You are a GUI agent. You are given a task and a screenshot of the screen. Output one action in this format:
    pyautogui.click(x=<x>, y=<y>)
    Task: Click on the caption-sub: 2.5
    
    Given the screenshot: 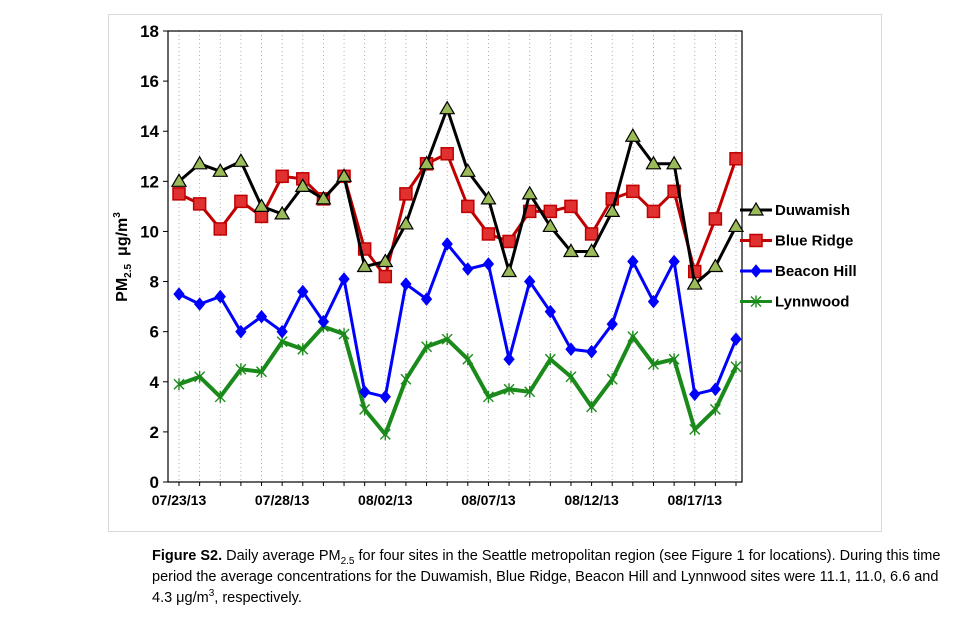 What is the action you would take?
    pyautogui.click(x=347, y=561)
    